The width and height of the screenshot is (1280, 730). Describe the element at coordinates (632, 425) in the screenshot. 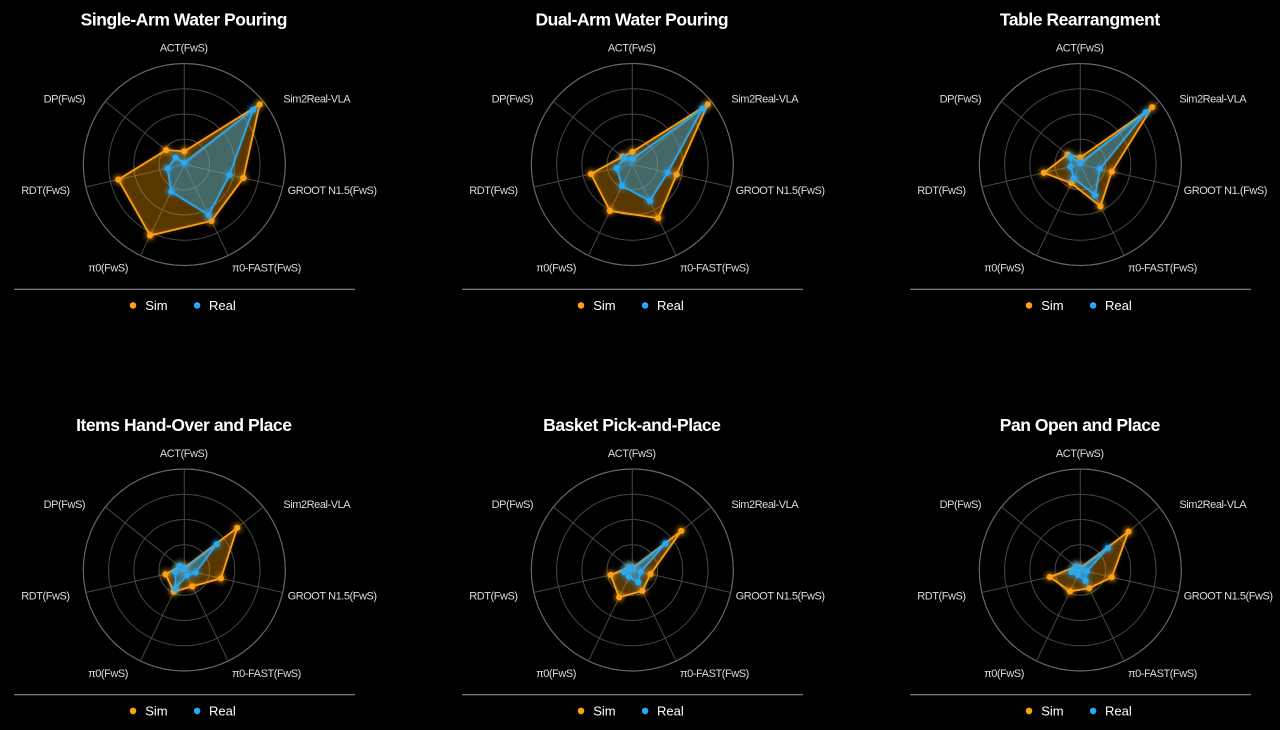

I see `svg-text: Basket Pick-and-Place` at that location.